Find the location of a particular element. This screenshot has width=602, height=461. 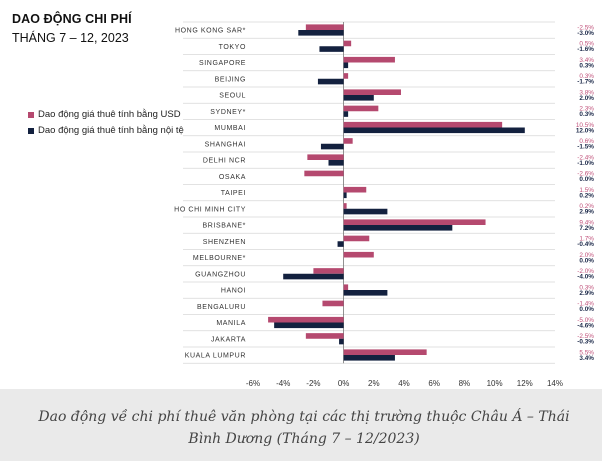

value-label-local: 3.4% is located at coordinates (586, 358).